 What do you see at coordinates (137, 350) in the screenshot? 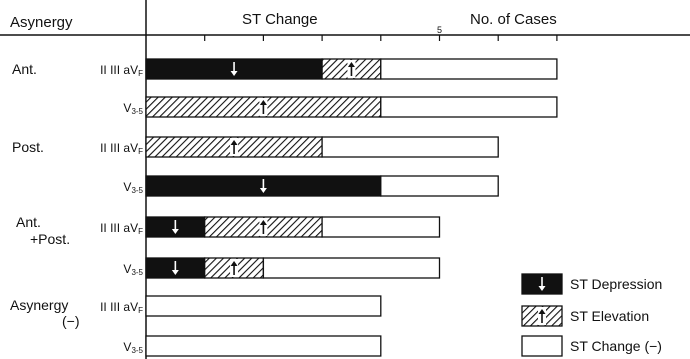
I see `lead-label-7-sub: 3-5` at bounding box center [137, 350].